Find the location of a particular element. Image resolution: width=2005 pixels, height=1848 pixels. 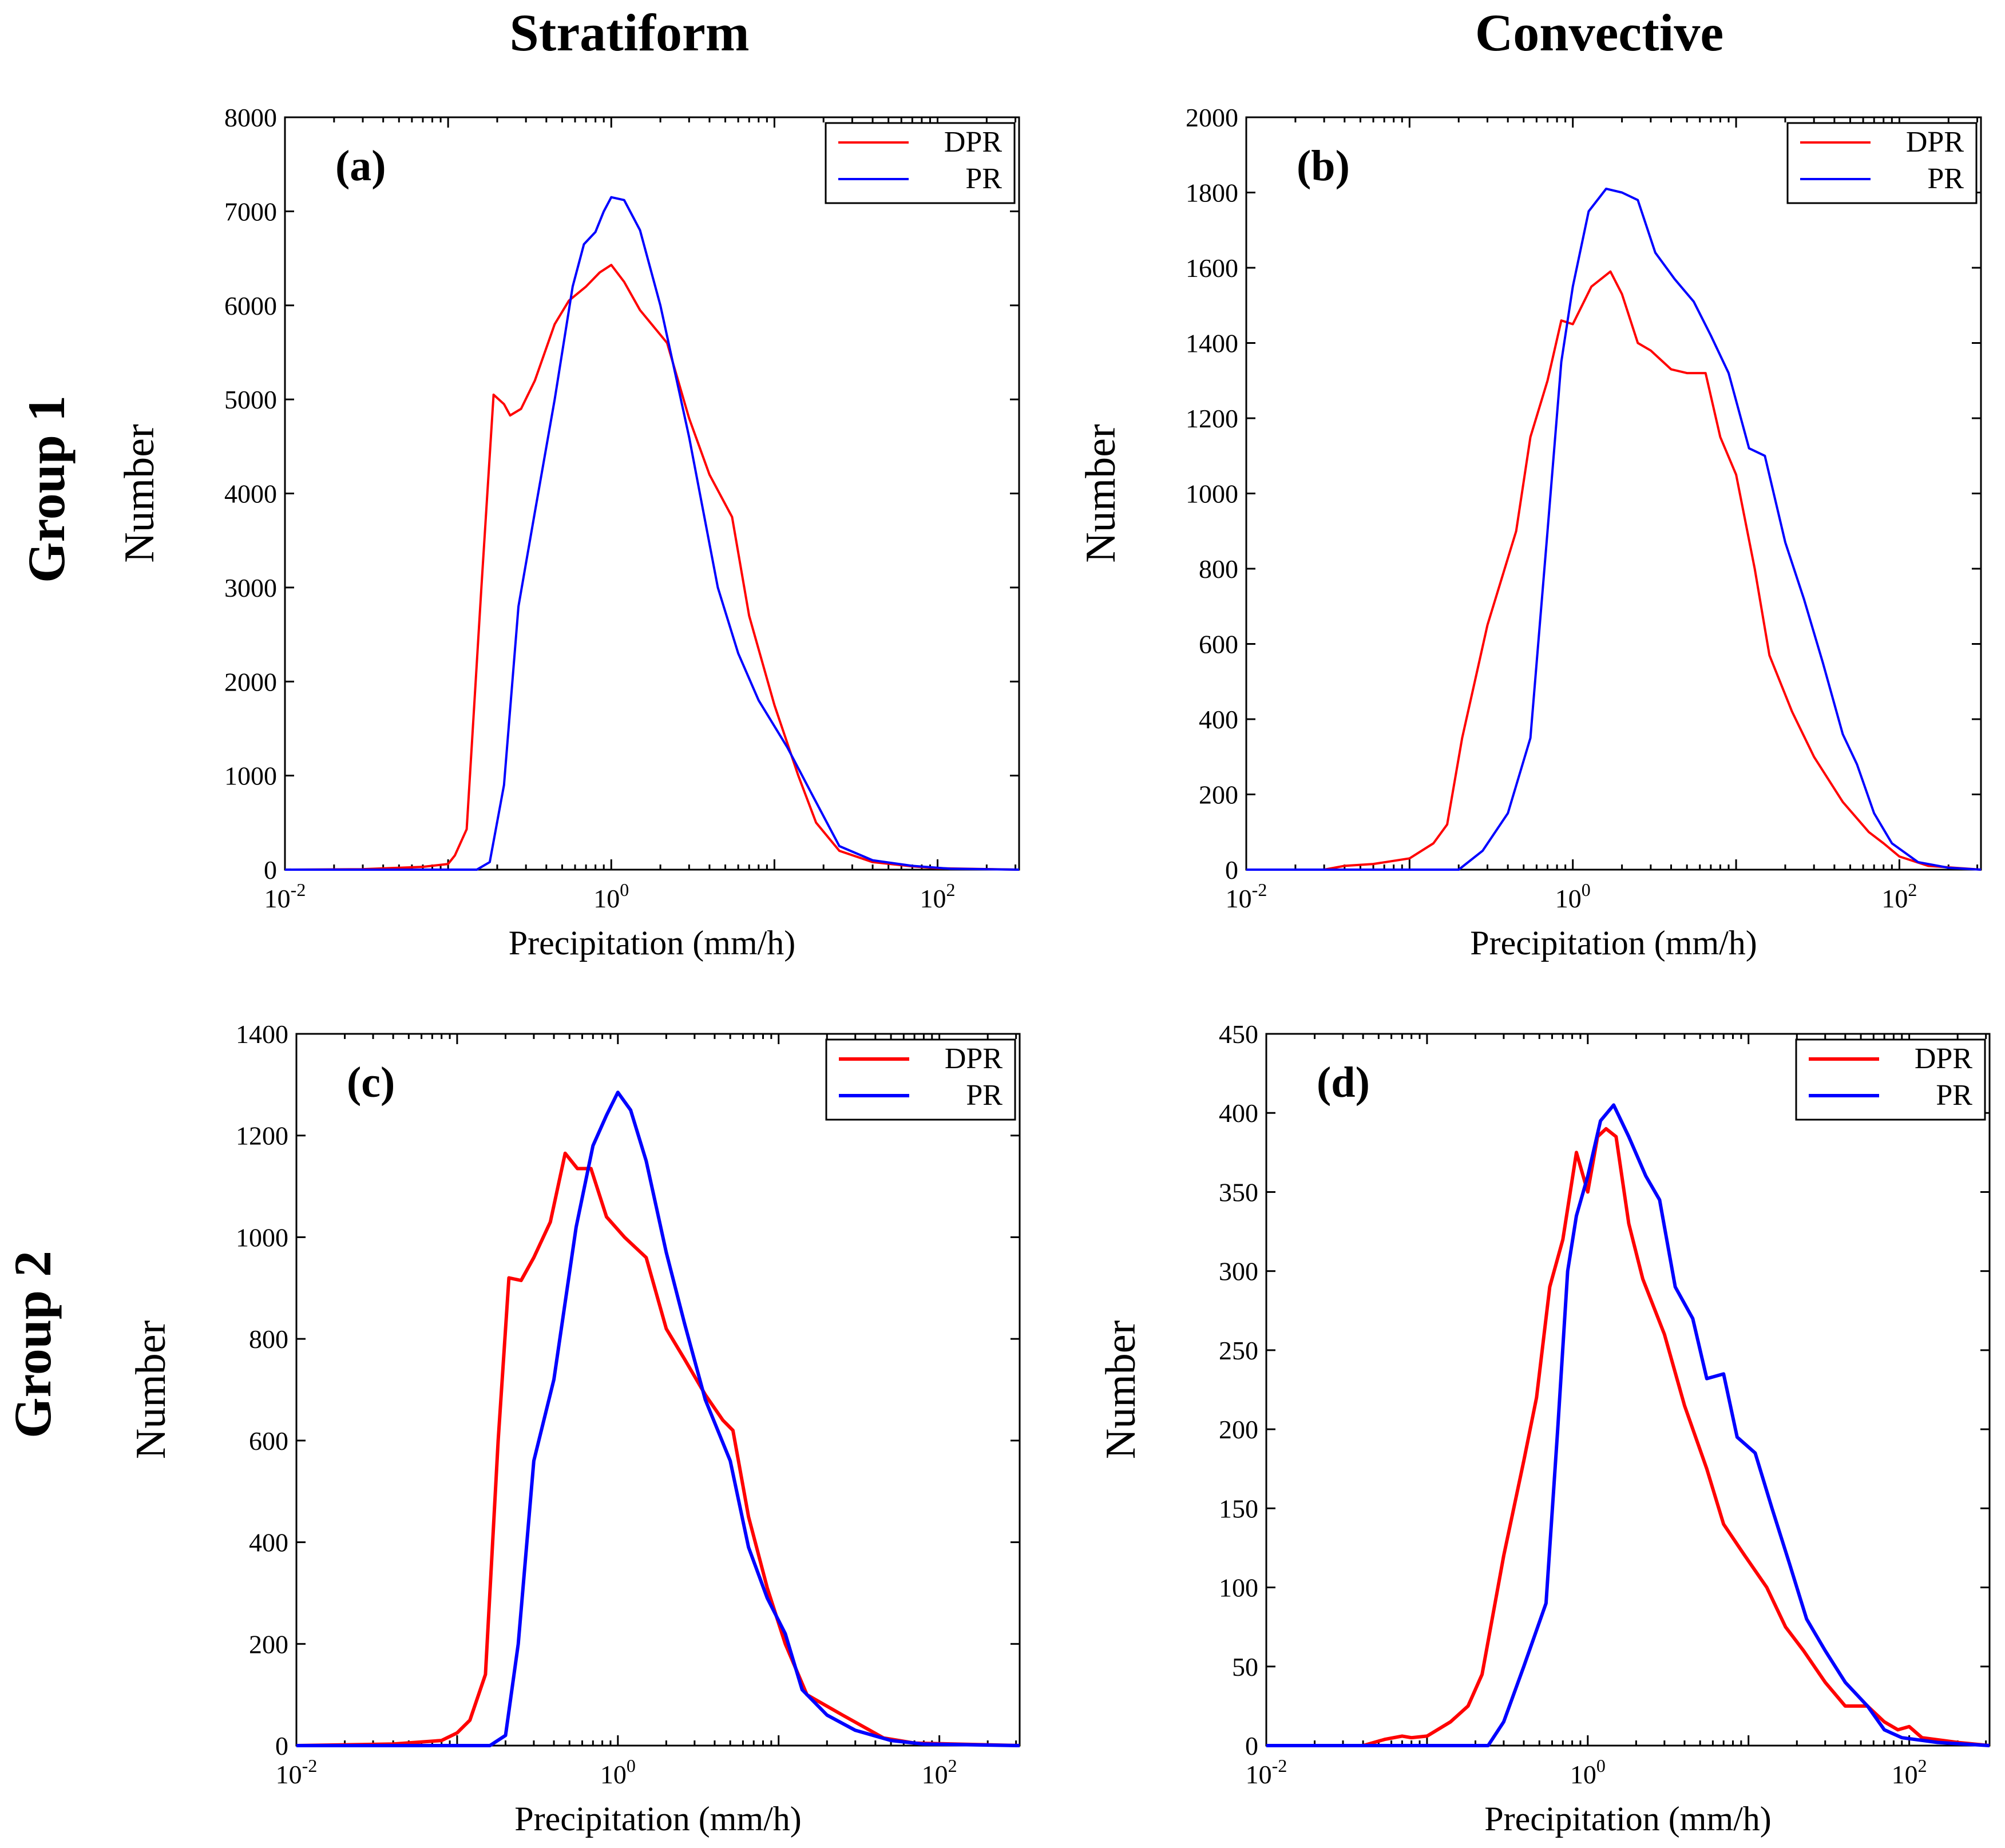

row-title-group-2: Group 2 is located at coordinates (32, 1344).